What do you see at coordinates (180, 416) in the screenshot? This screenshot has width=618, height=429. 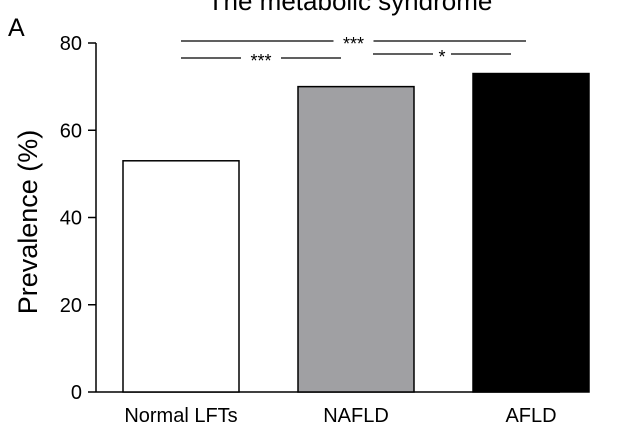 I see `x-category-label: Normal LFTs` at bounding box center [180, 416].